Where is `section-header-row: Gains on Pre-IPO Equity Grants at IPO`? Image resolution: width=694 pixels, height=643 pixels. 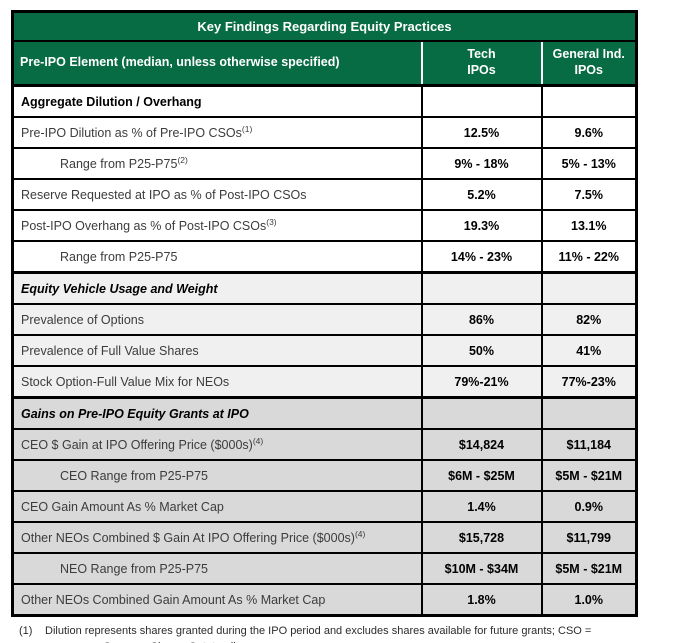
section-header-row: Gains on Pre-IPO Equity Grants at IPO is located at coordinates (324, 413).